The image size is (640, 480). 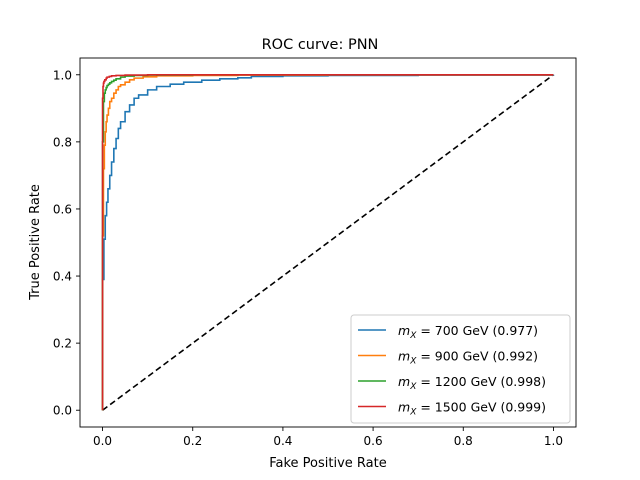 I want to click on x-tick-label-4: 0.8, so click(x=463, y=441).